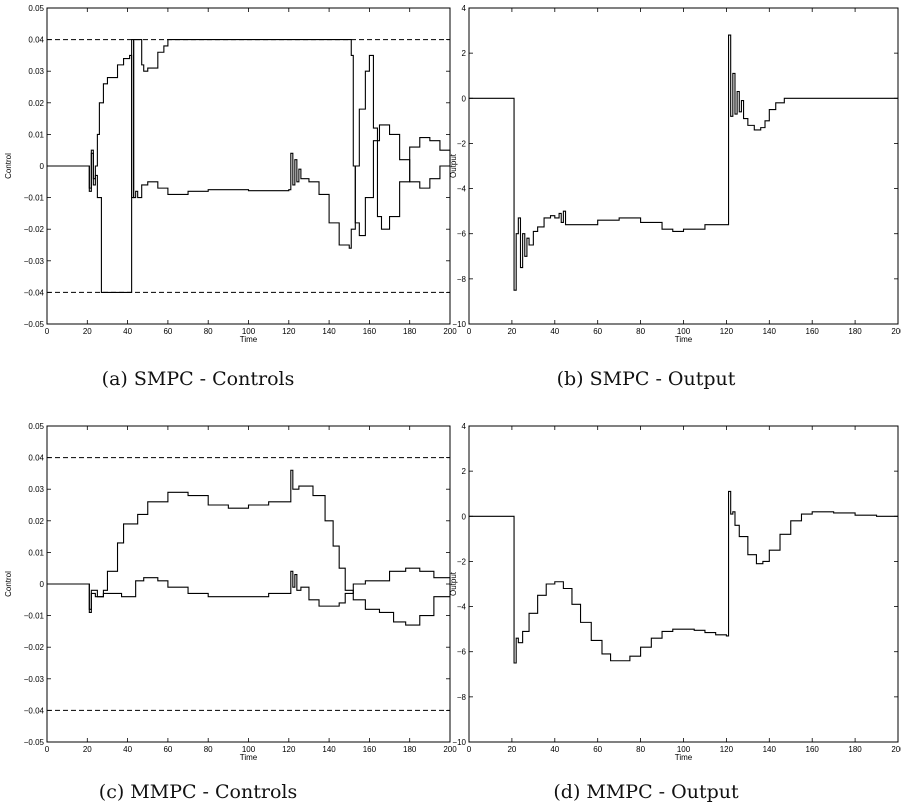 The height and width of the screenshot is (810, 901). I want to click on chart-caption: (c) MMPC - Controls, so click(198, 792).